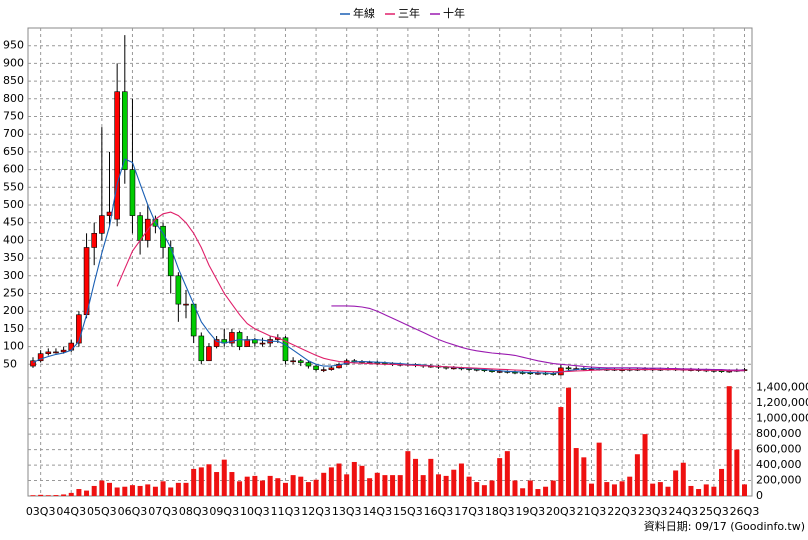 The height and width of the screenshot is (540, 808). Describe the element at coordinates (377, 511) in the screenshot. I see `x-tick-label: 14Q3` at that location.